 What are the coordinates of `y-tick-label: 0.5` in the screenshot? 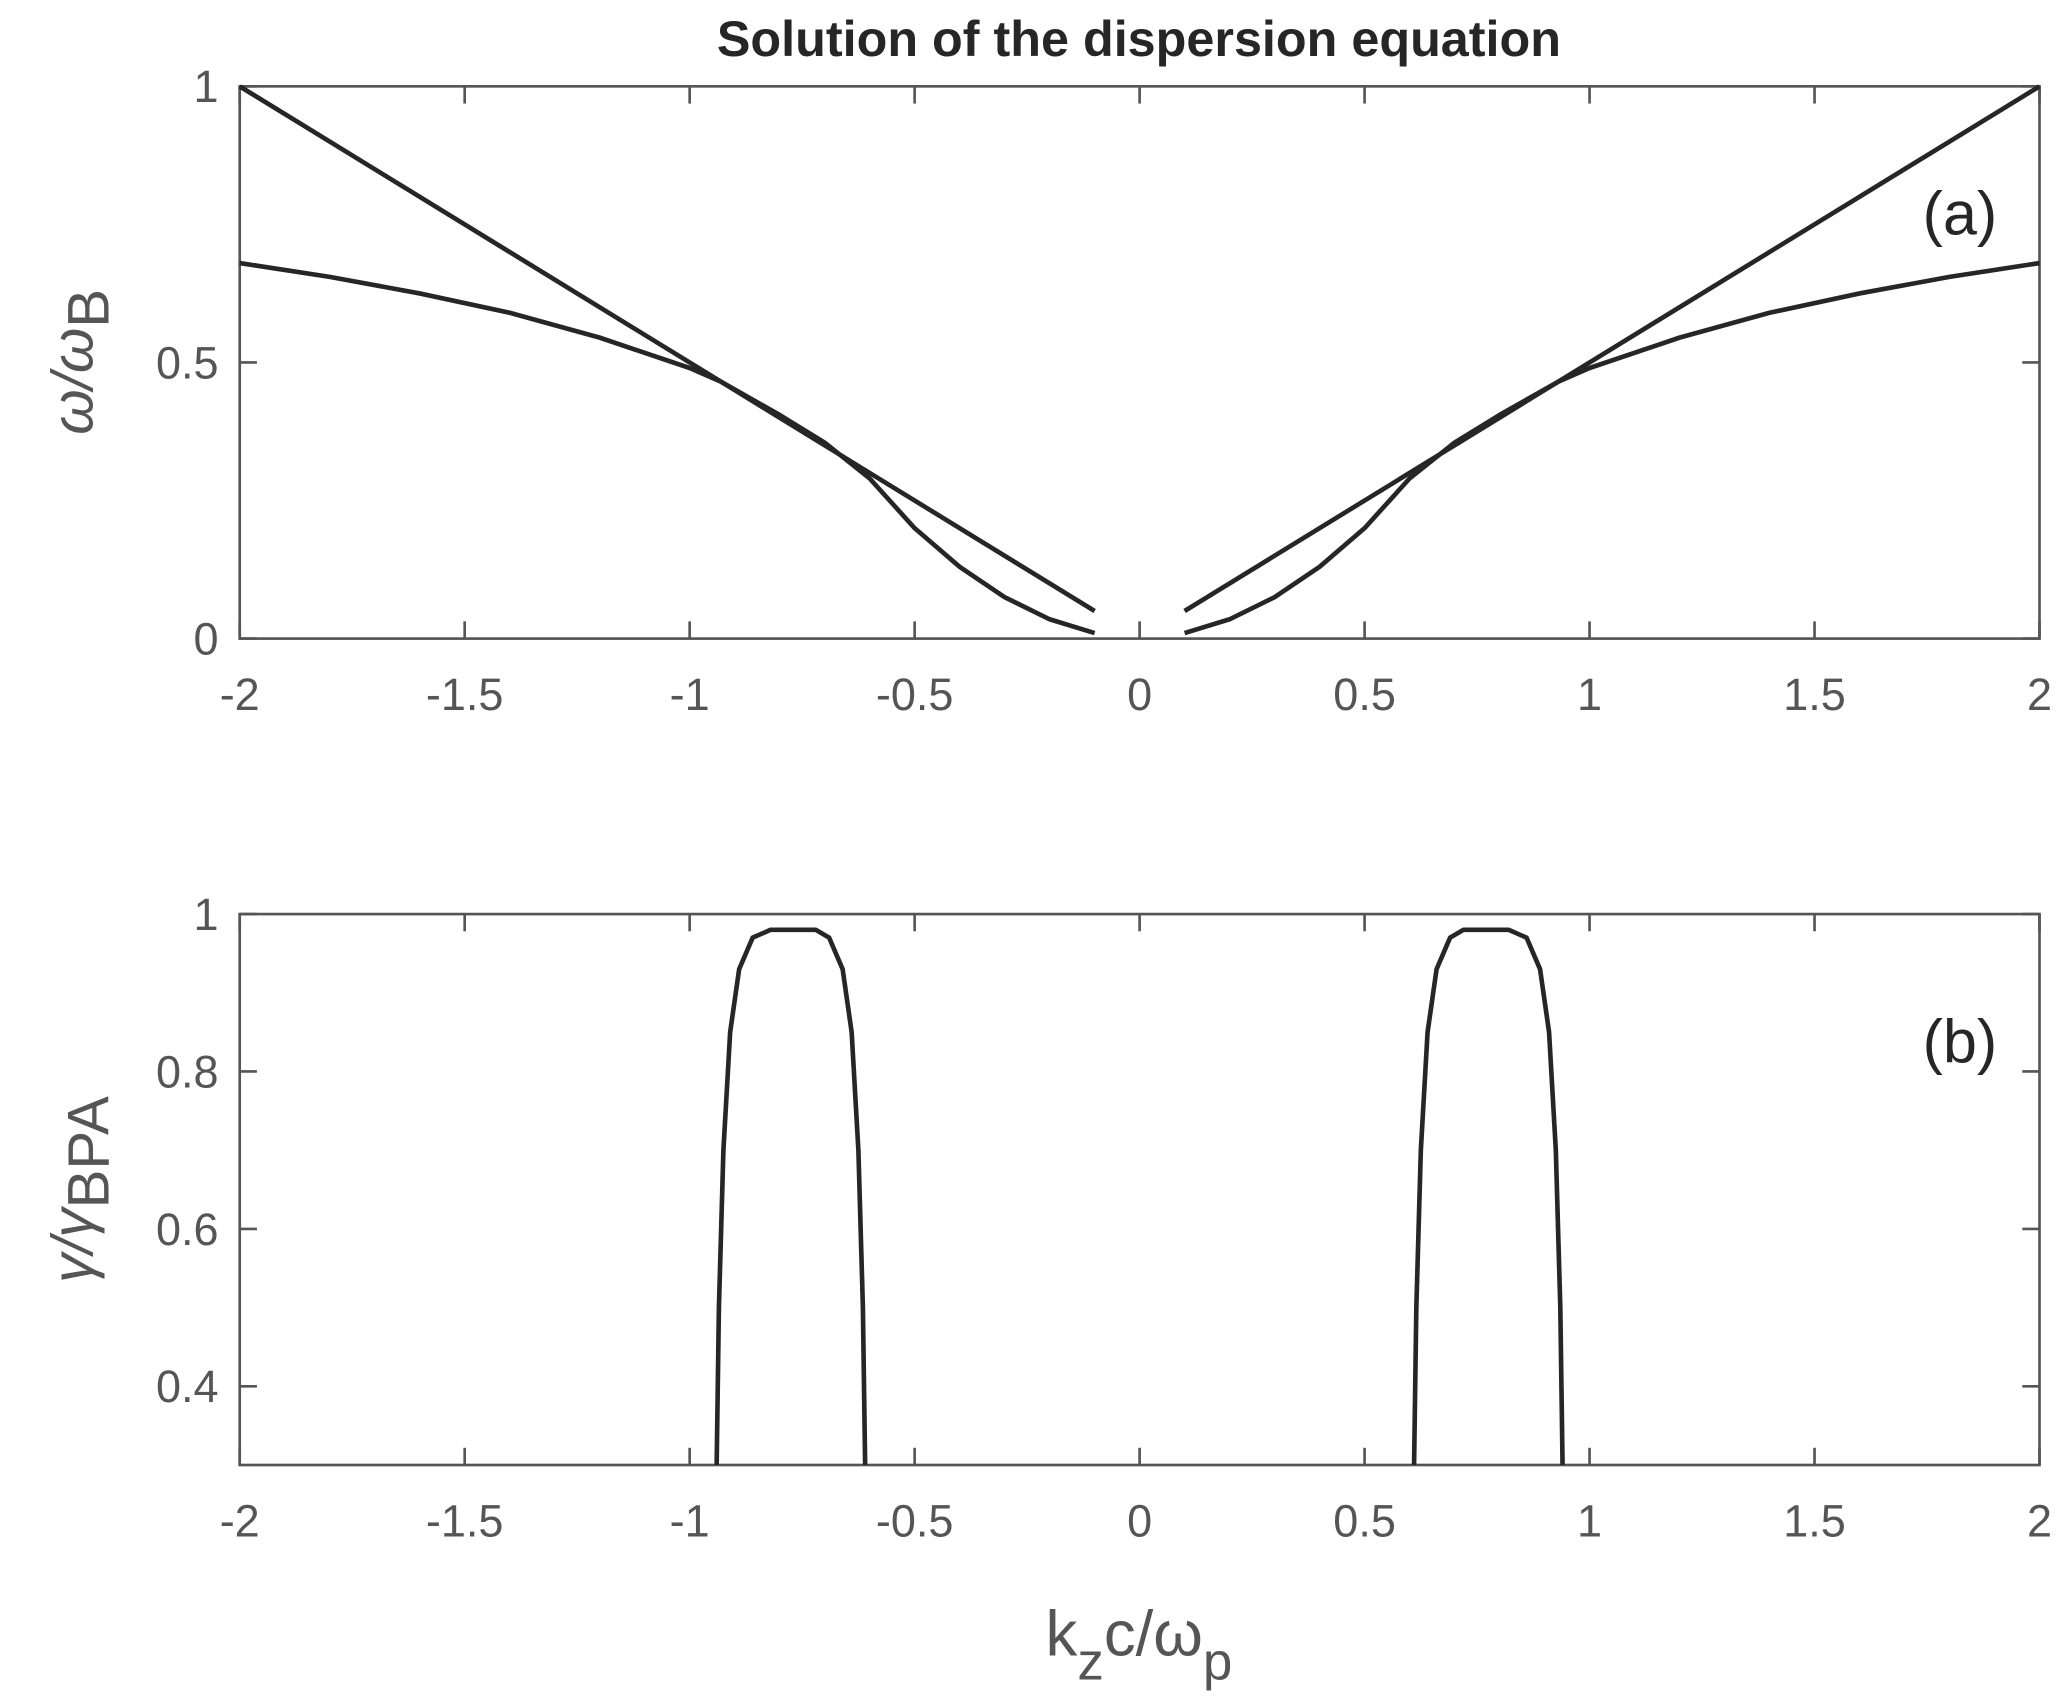 It's located at (187, 362).